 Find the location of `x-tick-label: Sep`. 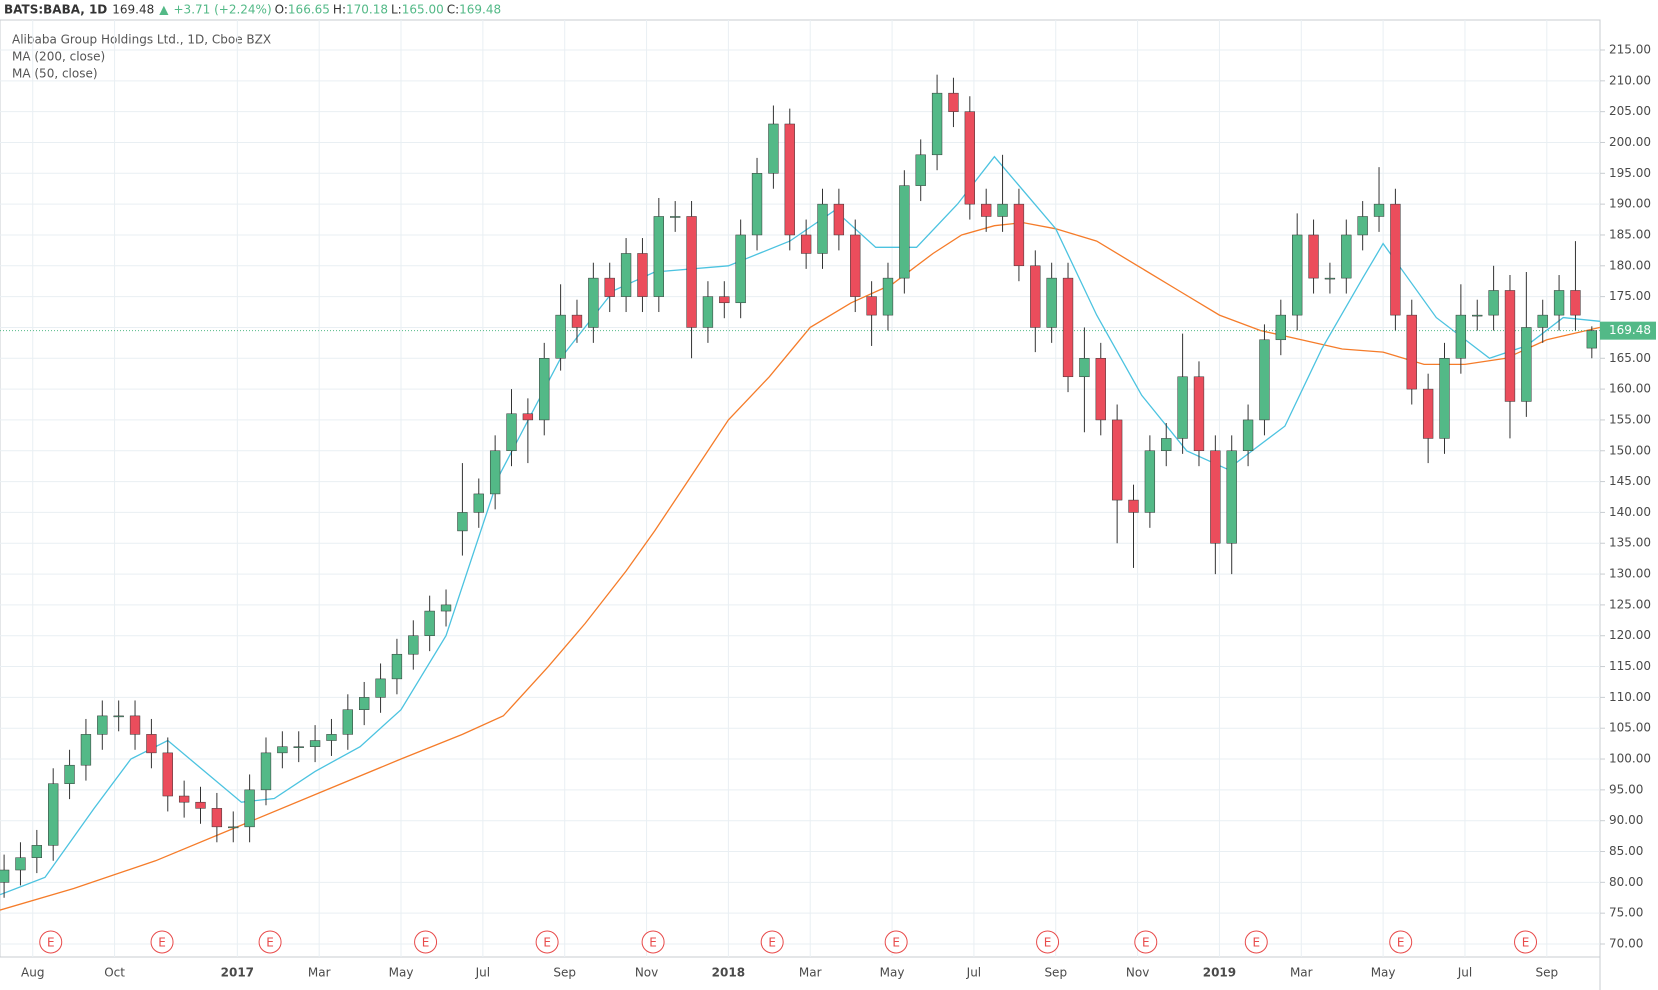

x-tick-label: Sep is located at coordinates (564, 973).